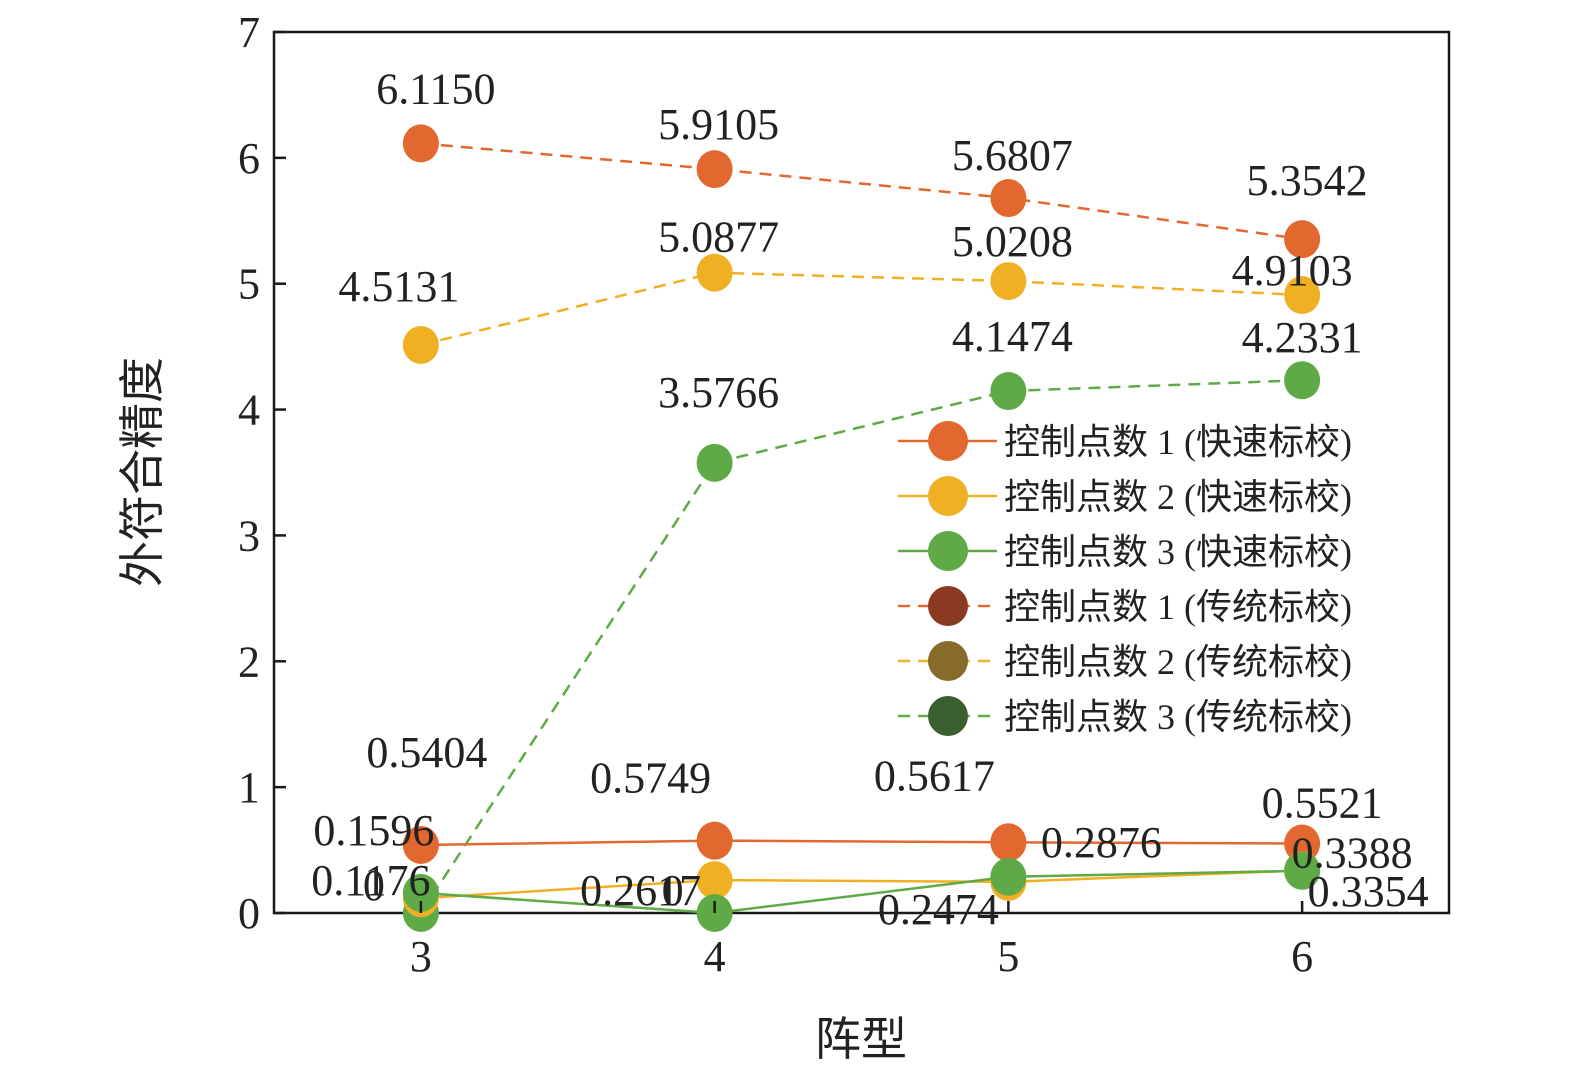 This screenshot has height=1070, width=1575. Describe the element at coordinates (1178, 607) in the screenshot. I see `legend-label: 控制点数 1 (传统标校)` at that location.